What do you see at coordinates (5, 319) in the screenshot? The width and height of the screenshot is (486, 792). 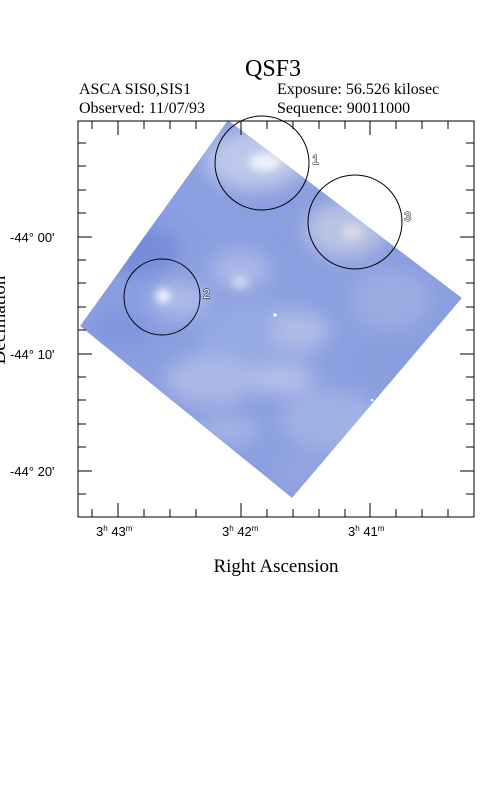 I see `y-axis-title: Declination` at bounding box center [5, 319].